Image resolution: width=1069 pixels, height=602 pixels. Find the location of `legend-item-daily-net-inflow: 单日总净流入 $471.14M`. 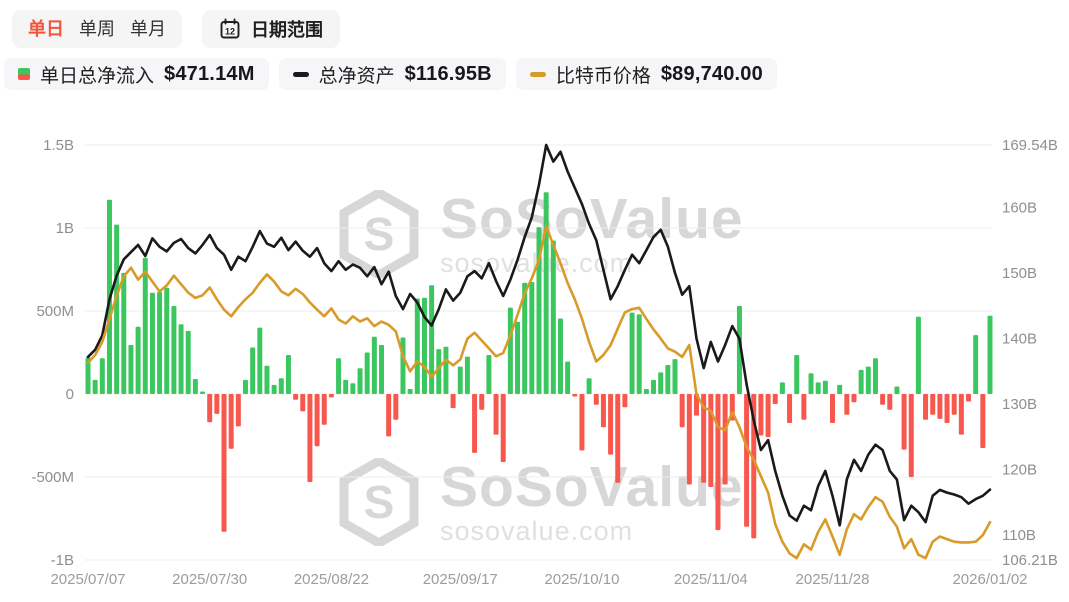

legend-item-daily-net-inflow: 单日总净流入 $471.14M is located at coordinates (136, 74).